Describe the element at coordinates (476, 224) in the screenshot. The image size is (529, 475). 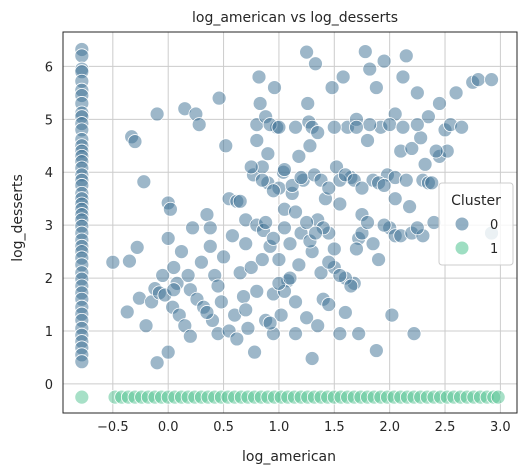
I see `legend: Cluster 0 1` at that location.